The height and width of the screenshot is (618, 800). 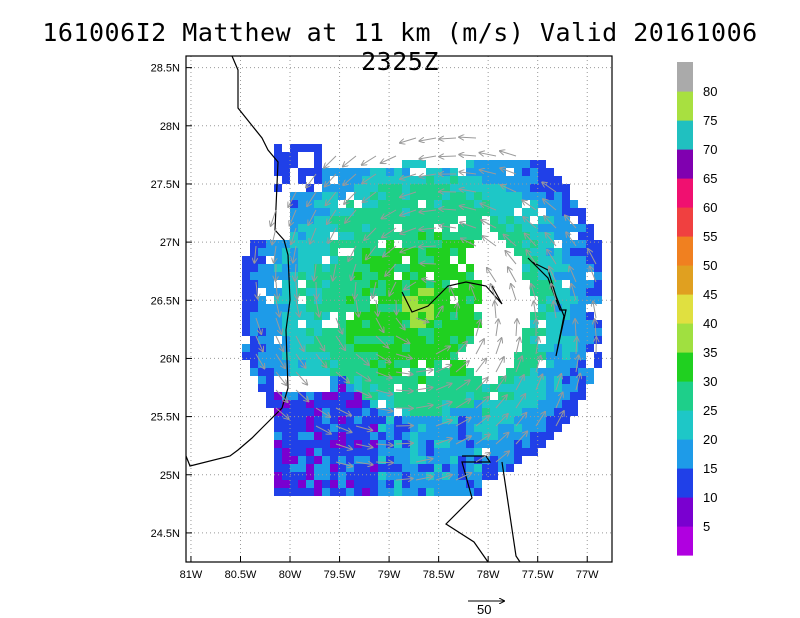 I want to click on y-tick-label: 25N, so click(x=170, y=476).